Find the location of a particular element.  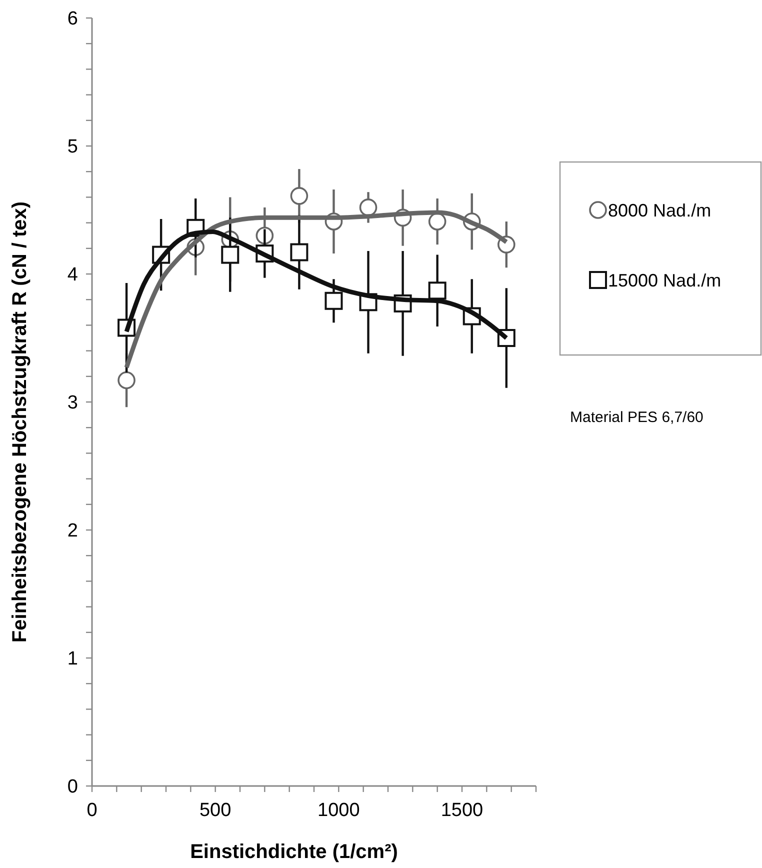

y-tick-label: 2 is located at coordinates (72, 531).